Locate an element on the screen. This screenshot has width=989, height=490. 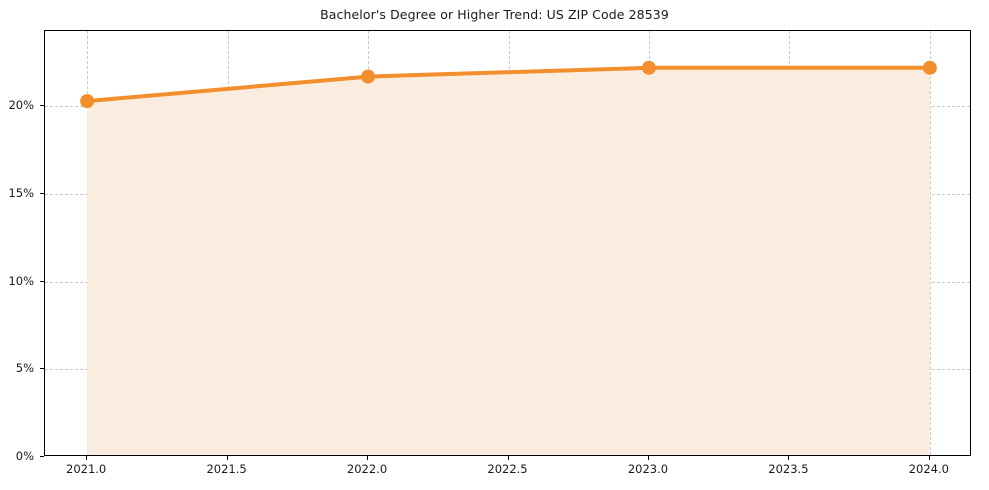
x-tick-label-3: 2022.5 is located at coordinates (507, 469).